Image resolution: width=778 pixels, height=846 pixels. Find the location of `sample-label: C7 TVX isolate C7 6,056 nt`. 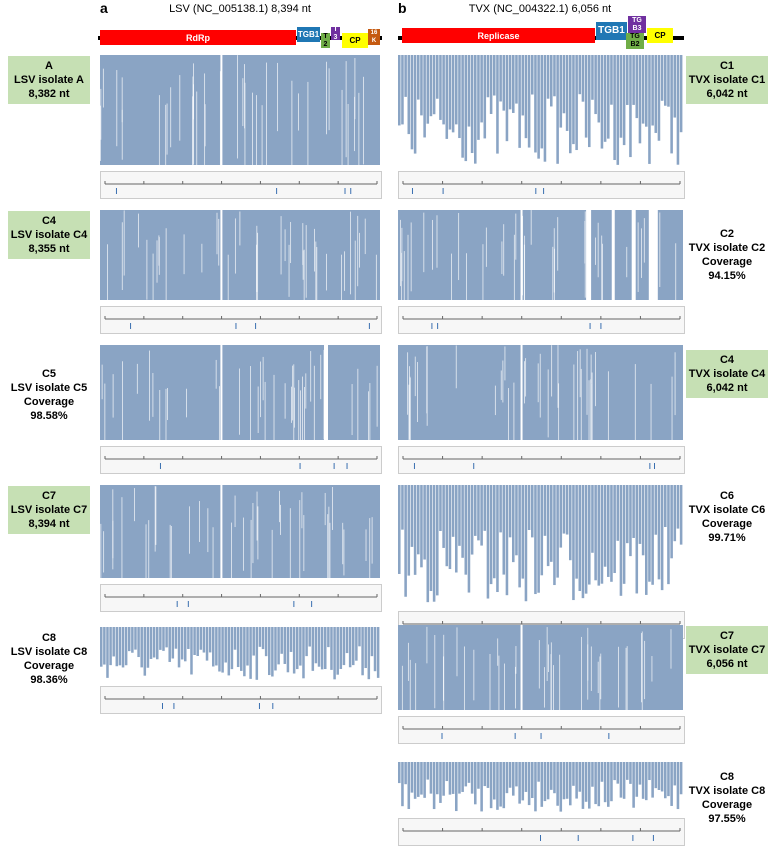

sample-label: C7 TVX isolate C7 6,056 nt is located at coordinates (727, 650).